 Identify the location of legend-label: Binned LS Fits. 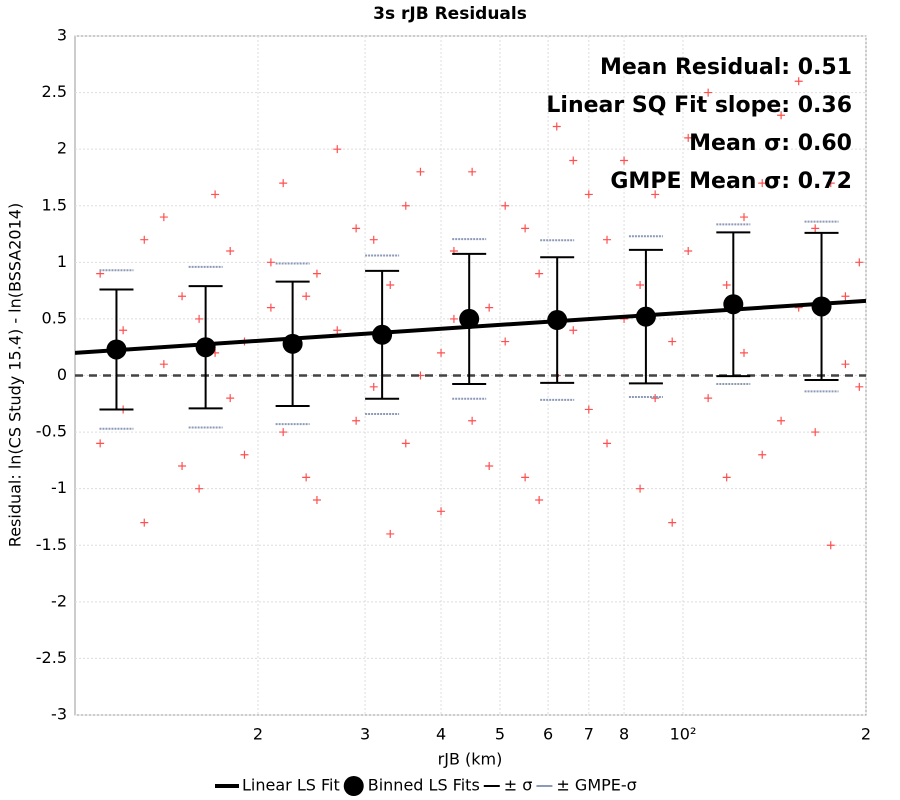
(424, 785).